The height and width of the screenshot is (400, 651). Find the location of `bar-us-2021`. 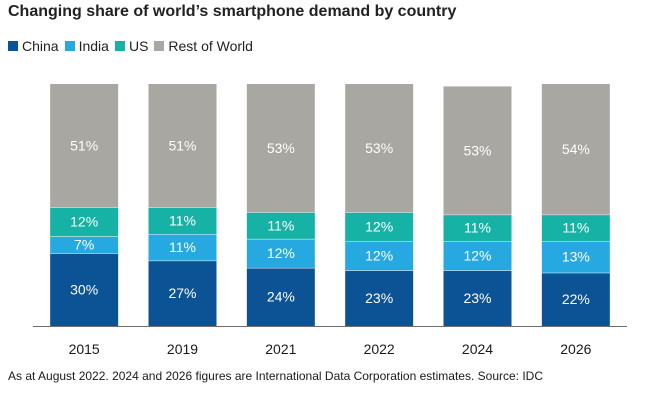

bar-us-2021 is located at coordinates (280, 225).